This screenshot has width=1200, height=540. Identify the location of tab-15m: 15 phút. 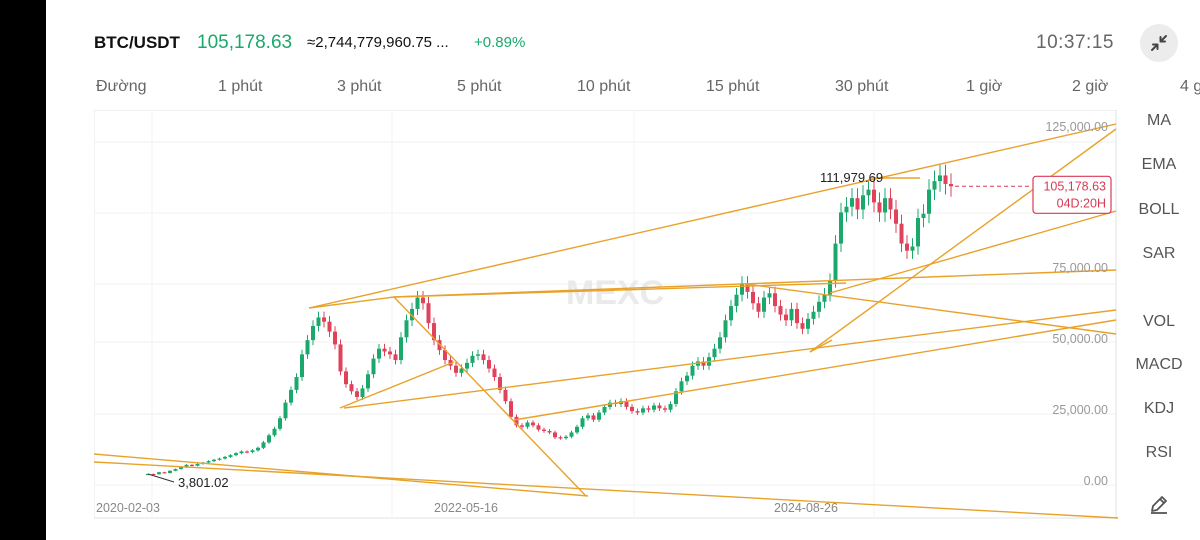
(733, 86).